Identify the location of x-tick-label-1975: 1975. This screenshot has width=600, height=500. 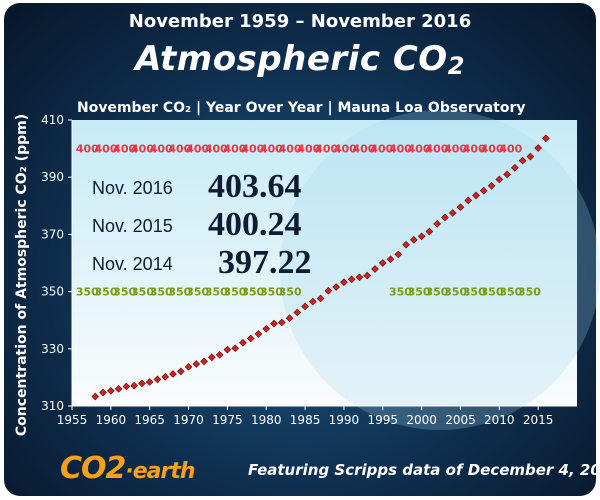
(227, 420).